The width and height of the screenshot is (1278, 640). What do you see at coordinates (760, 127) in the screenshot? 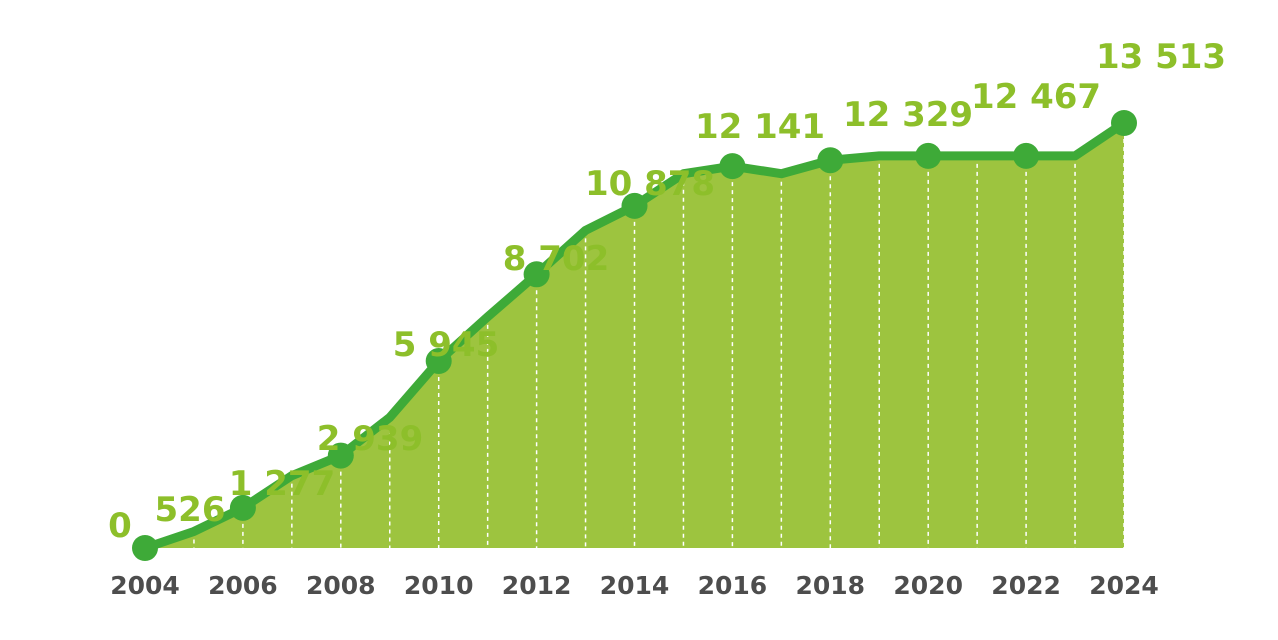
I see `data-label: 12 141` at bounding box center [760, 127].